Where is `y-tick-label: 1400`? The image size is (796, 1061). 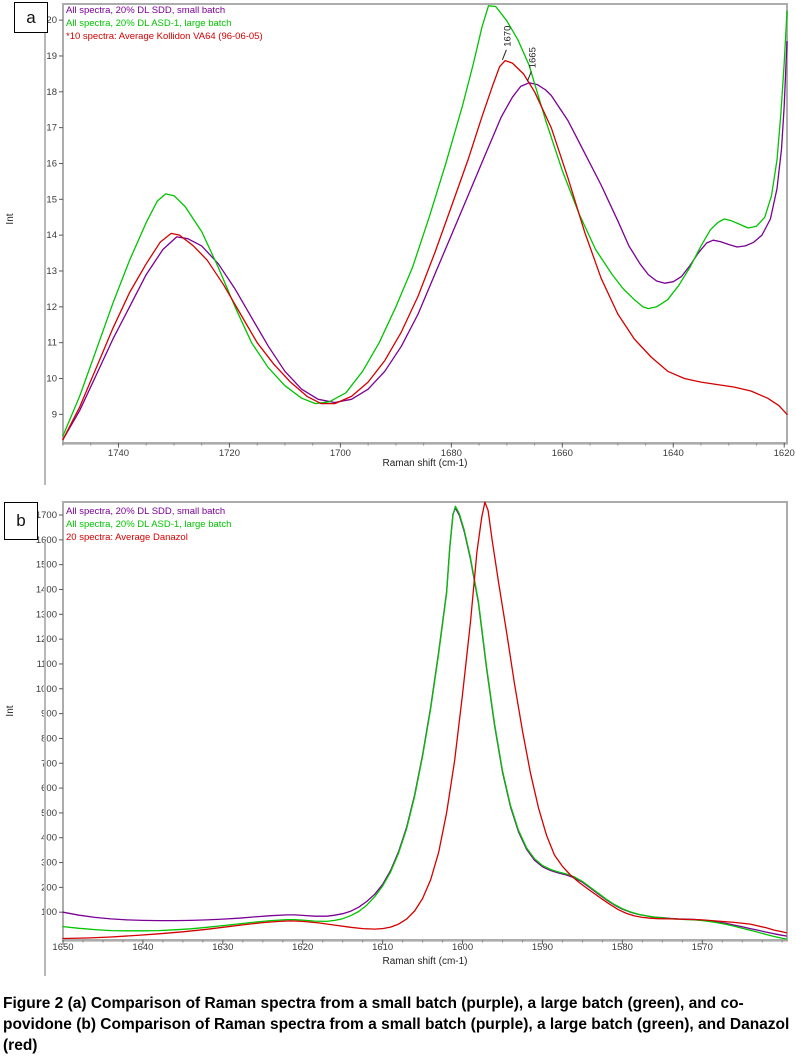
y-tick-label: 1400 is located at coordinates (46, 589).